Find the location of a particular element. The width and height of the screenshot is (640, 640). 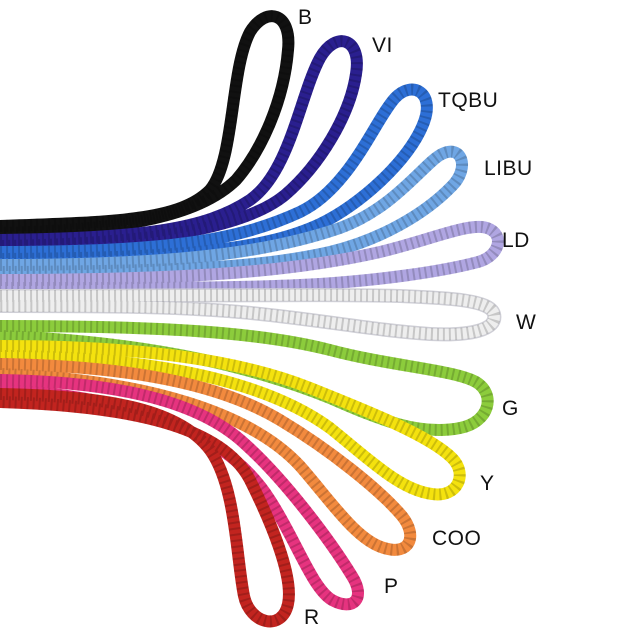

rope-label-b: B is located at coordinates (305, 17).